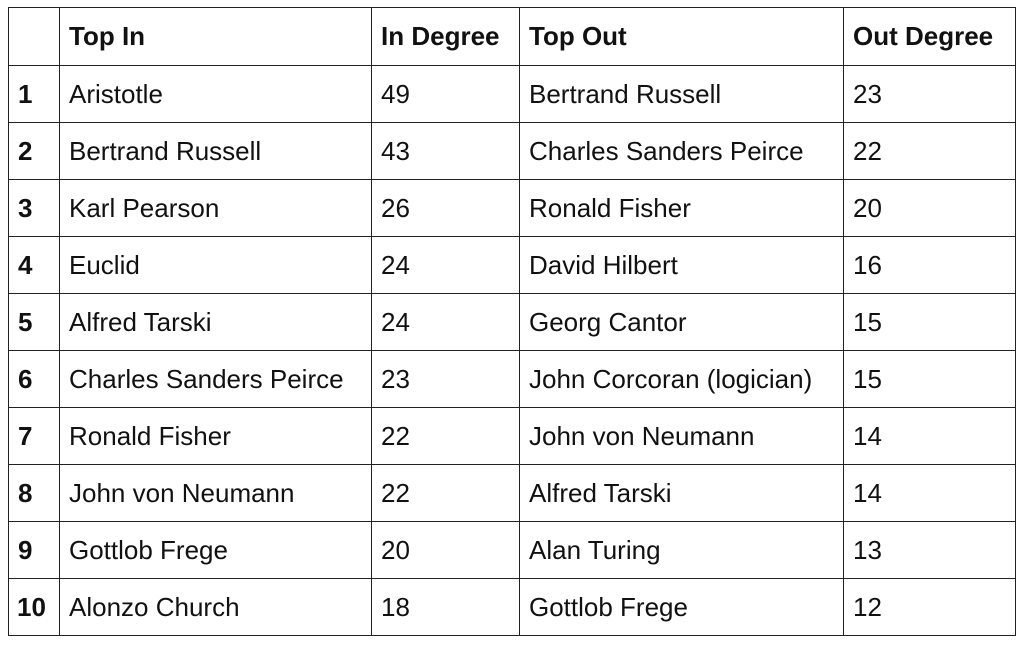 The height and width of the screenshot is (656, 1024). What do you see at coordinates (681, 36) in the screenshot?
I see `header-top-out: Top Out` at bounding box center [681, 36].